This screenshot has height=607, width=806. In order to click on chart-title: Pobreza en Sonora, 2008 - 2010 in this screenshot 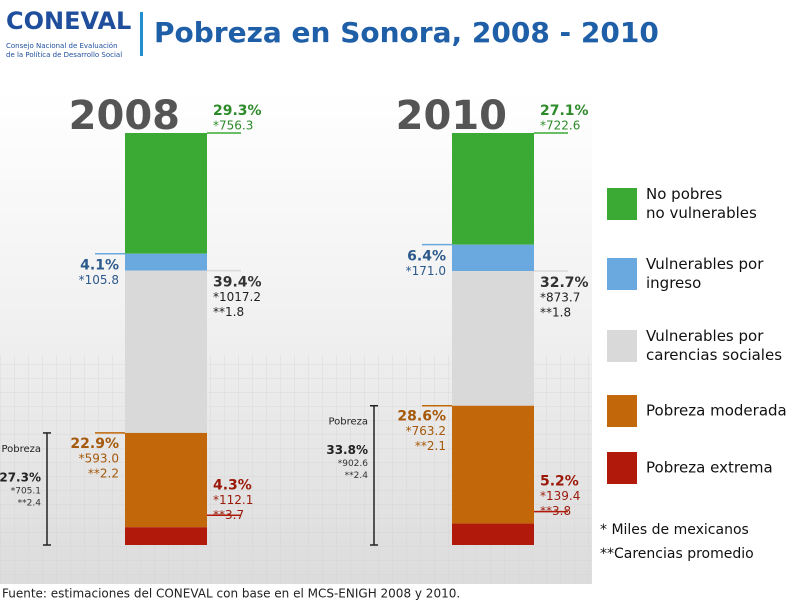, I will do `click(406, 32)`.